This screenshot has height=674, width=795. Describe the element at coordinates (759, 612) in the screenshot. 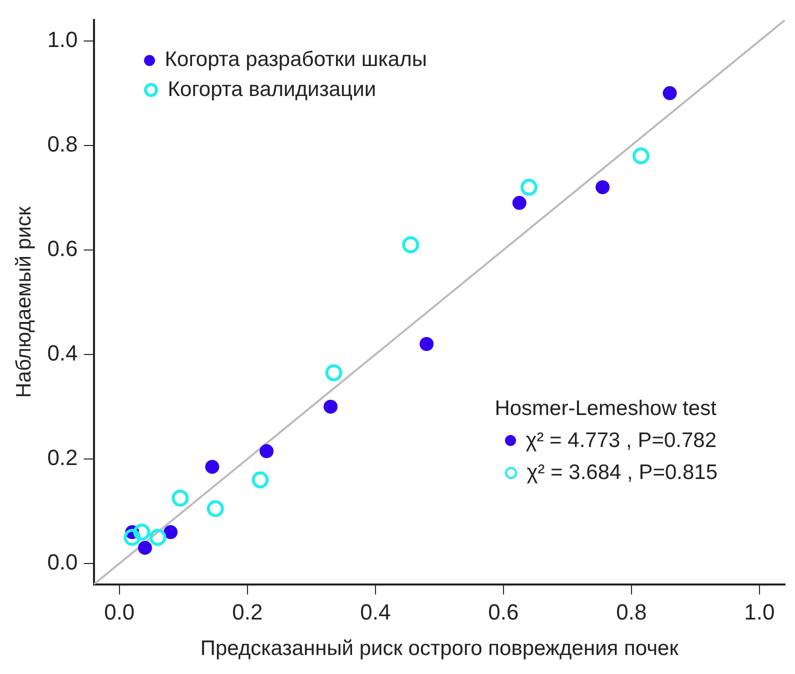

I see `x-tick-label: 1.0` at that location.